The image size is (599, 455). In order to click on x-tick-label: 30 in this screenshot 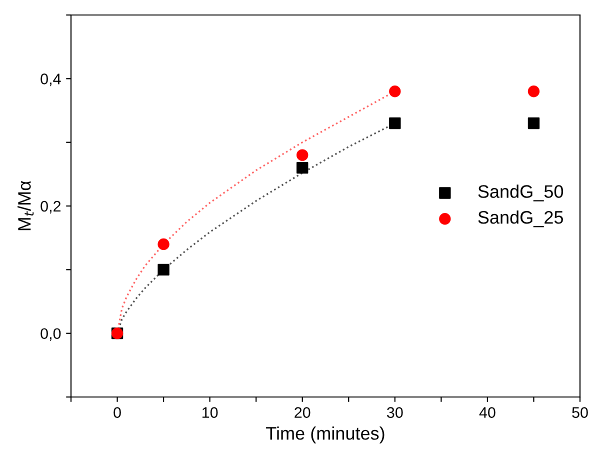, I will do `click(394, 412)`.